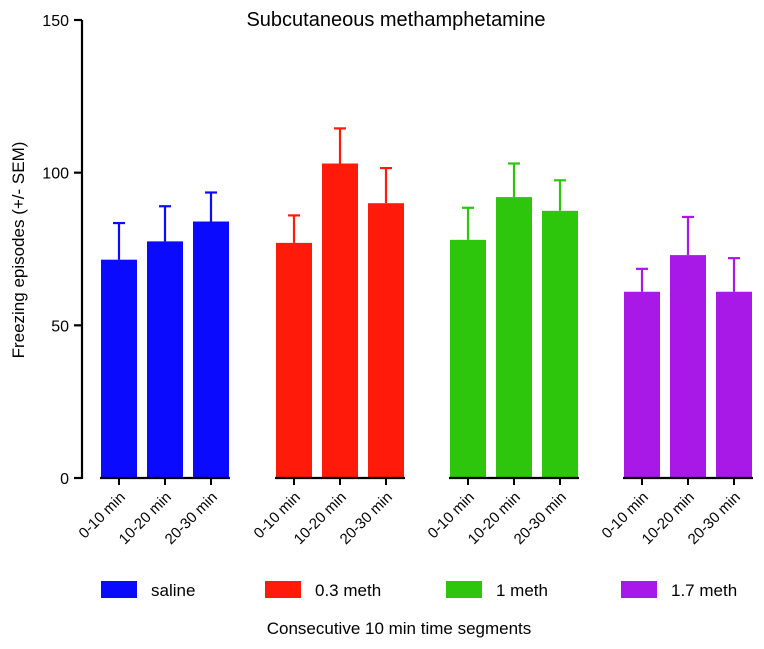 This screenshot has height=649, width=764. I want to click on chart-title: Subcutaneous methamphetamine, so click(395, 20).